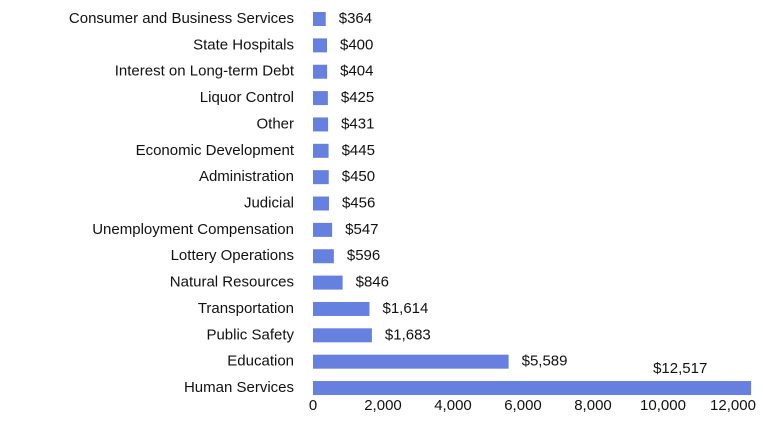 The height and width of the screenshot is (440, 776). Describe the element at coordinates (358, 176) in the screenshot. I see `value-label: $450` at that location.